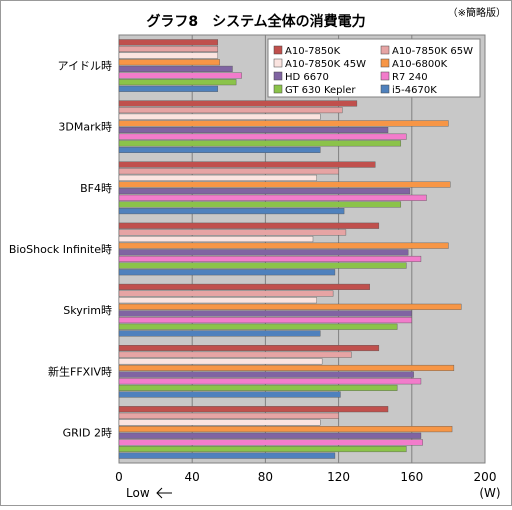 This screenshot has height=510, width=512. I want to click on chart-title: グラフ8 システム全体の消費電力, so click(255, 21).